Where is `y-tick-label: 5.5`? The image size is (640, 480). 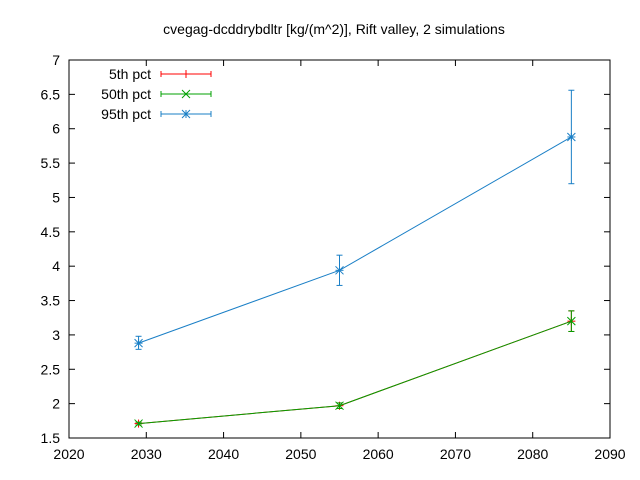 y-tick-label: 5.5 is located at coordinates (51, 163).